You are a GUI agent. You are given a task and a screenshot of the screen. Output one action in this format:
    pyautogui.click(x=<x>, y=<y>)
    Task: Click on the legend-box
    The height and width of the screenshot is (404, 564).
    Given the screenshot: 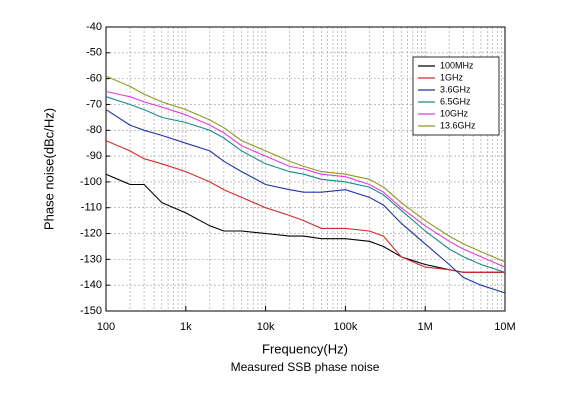 What is the action you would take?
    pyautogui.click(x=456, y=96)
    